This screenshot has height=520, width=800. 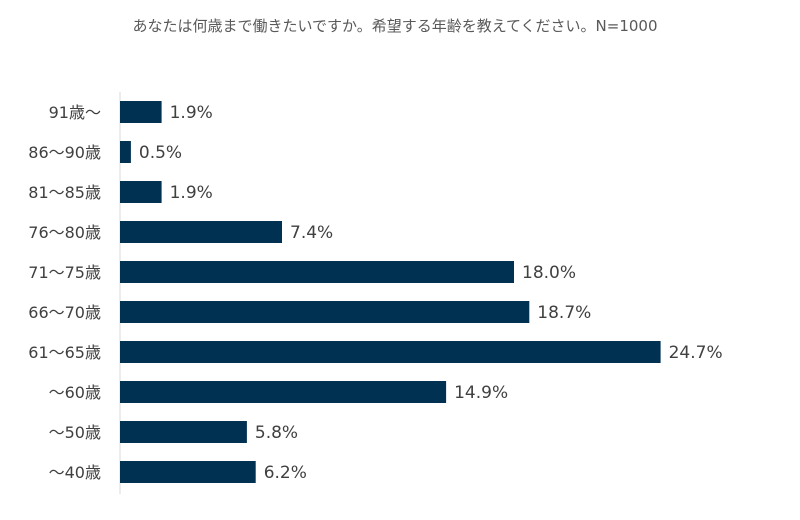 I want to click on value-label: 0.5%, so click(x=160, y=153).